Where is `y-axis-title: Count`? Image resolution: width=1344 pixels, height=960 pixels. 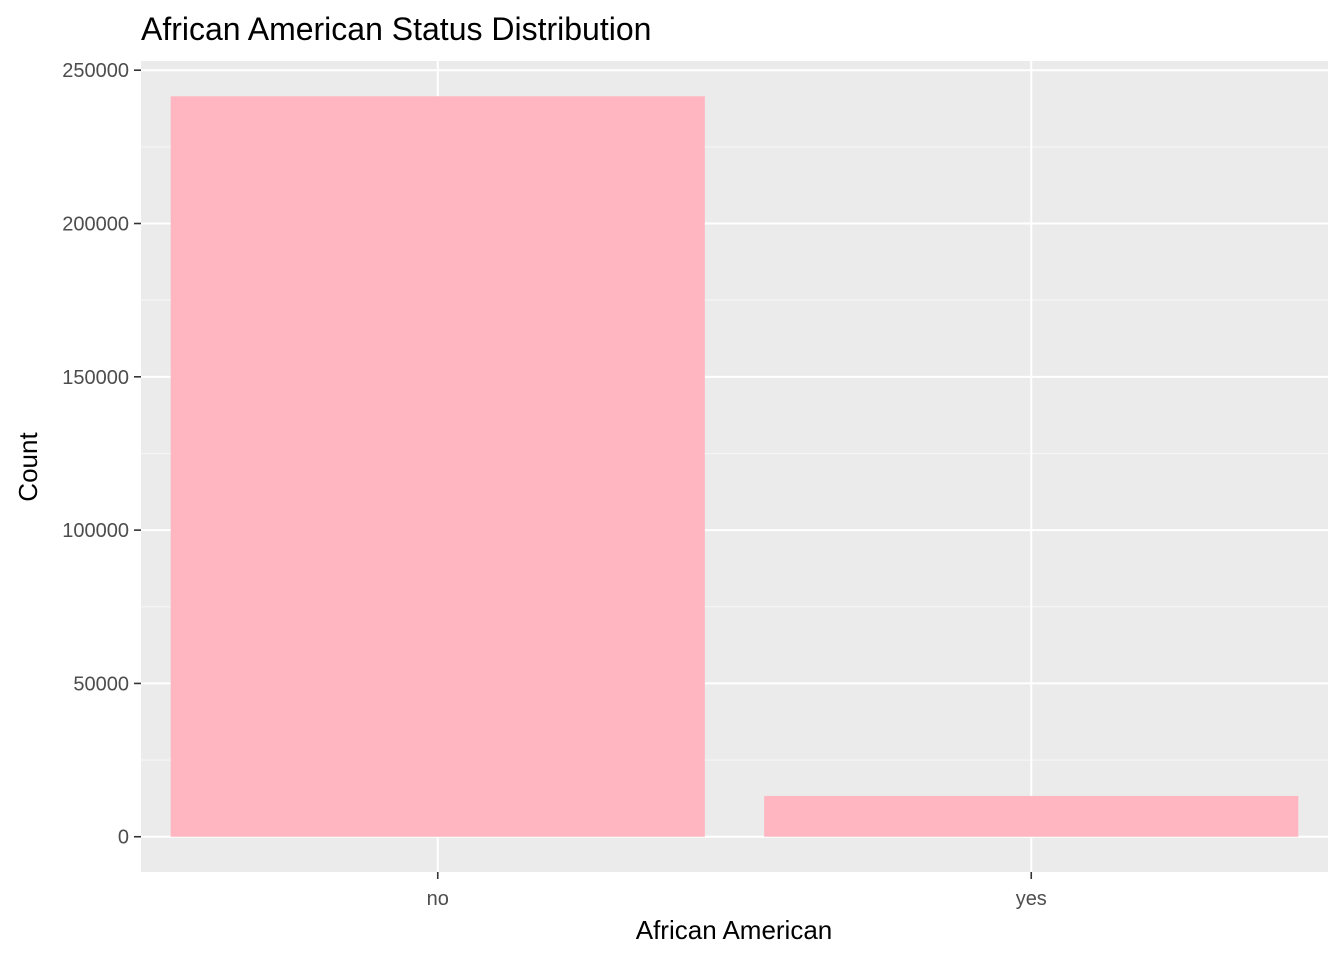
y-axis-title: Count is located at coordinates (28, 467).